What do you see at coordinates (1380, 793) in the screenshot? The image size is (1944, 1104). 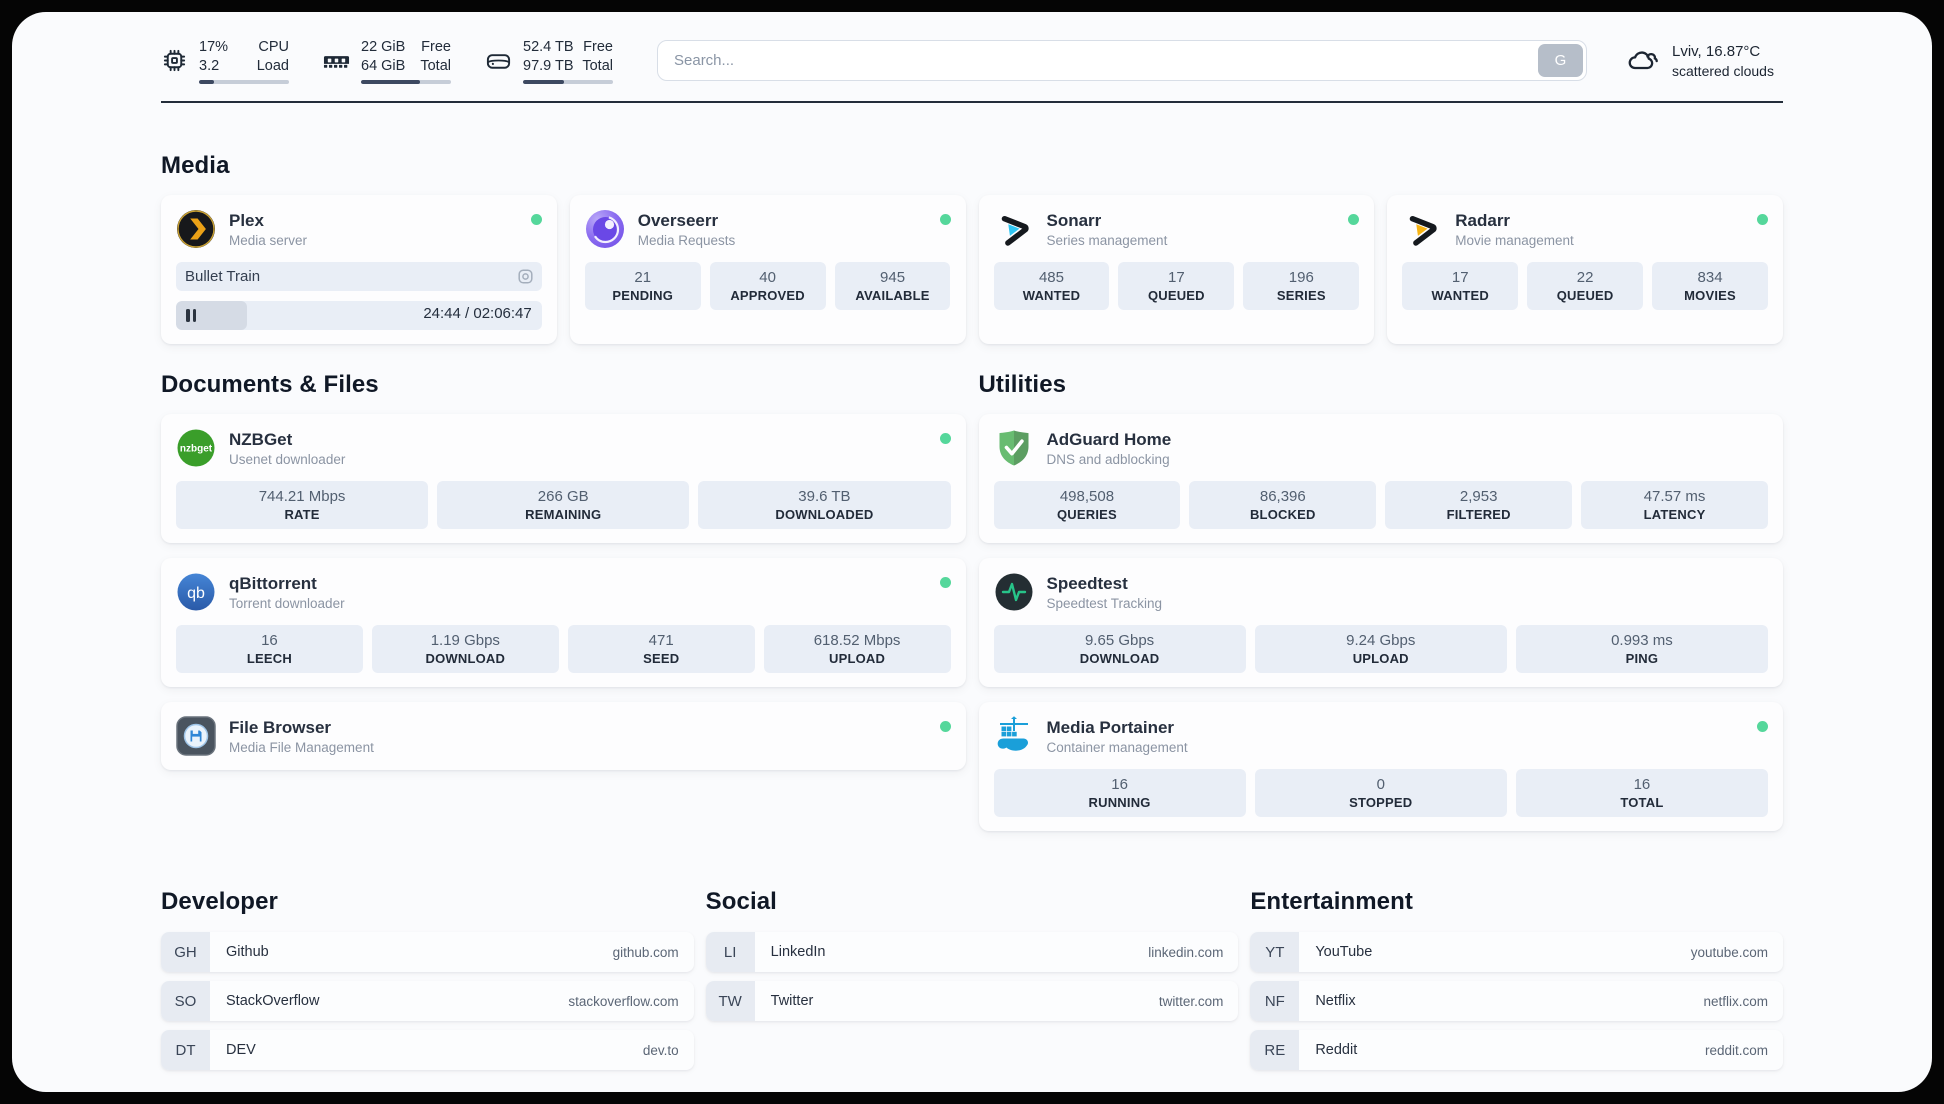 I see `stat-stopped: 0 STOPPED` at bounding box center [1380, 793].